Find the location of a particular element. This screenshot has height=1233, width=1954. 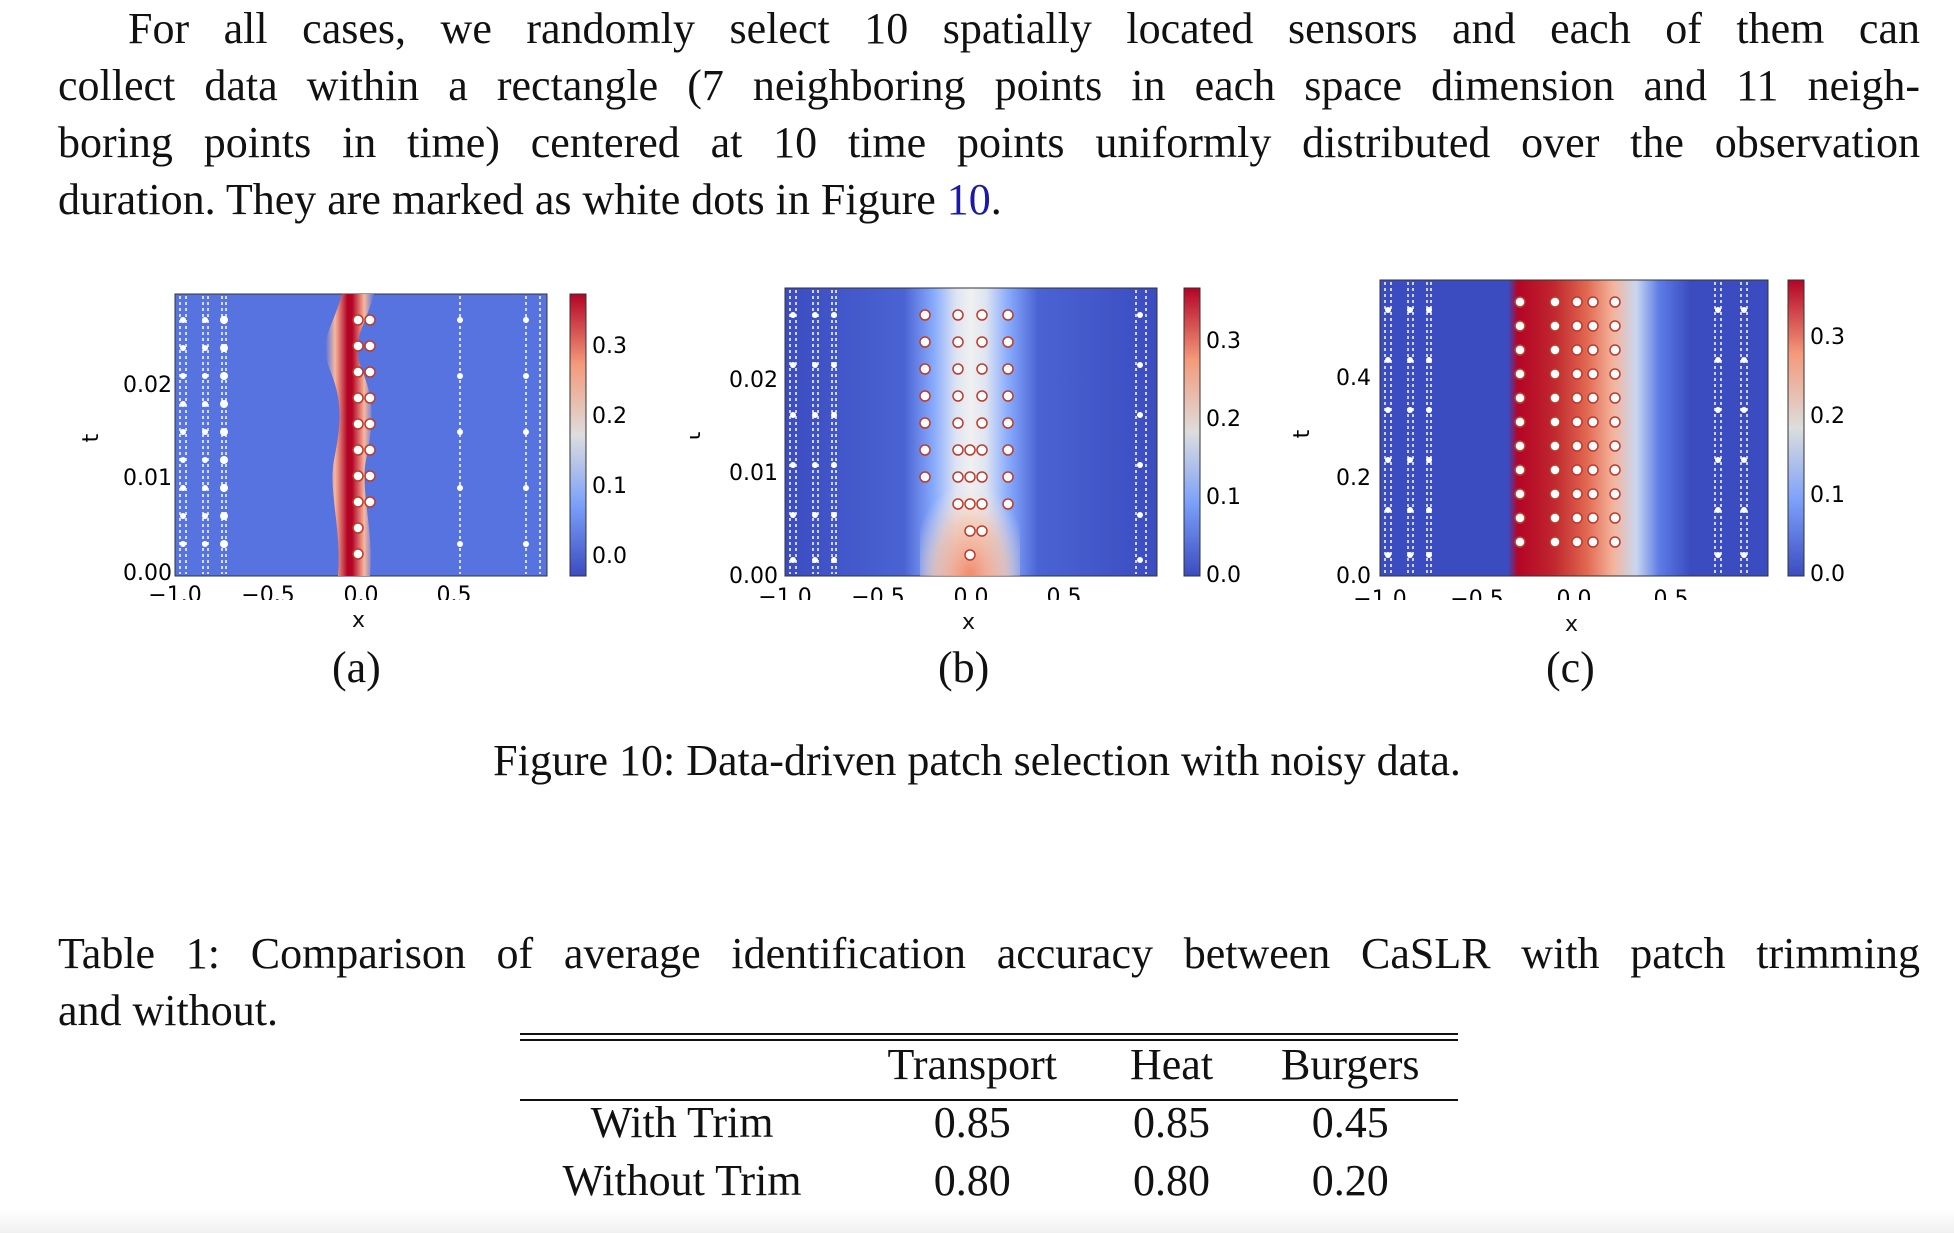

table-top-rule is located at coordinates (989, 1034).